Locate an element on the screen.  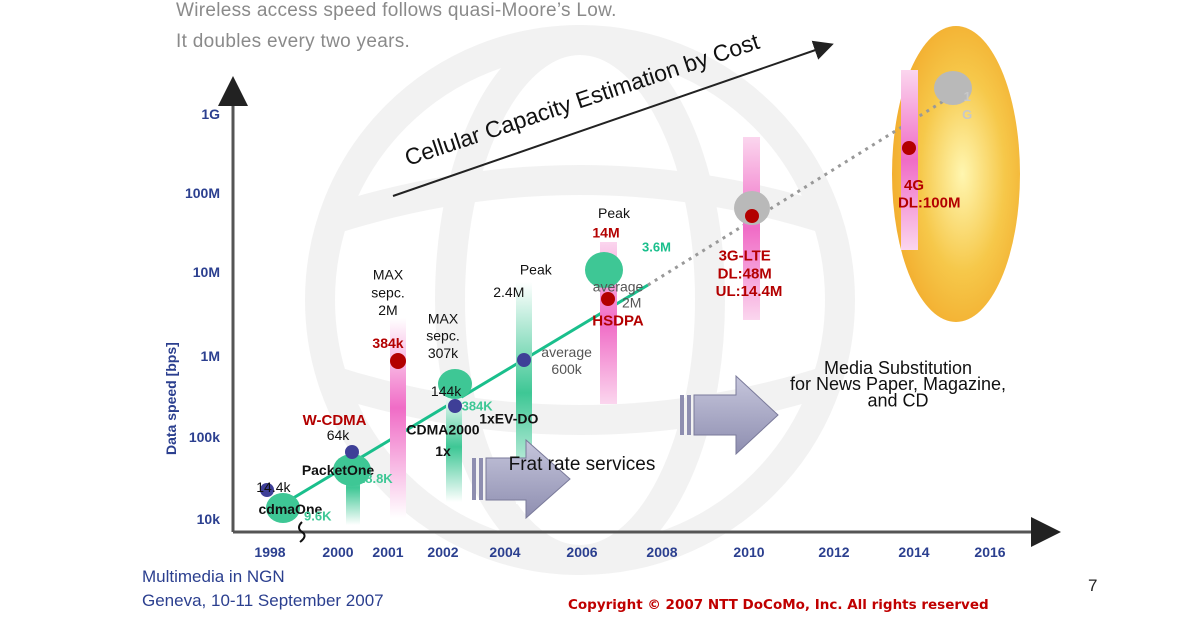
range-bar-cdma2000 is located at coordinates (454, 447).